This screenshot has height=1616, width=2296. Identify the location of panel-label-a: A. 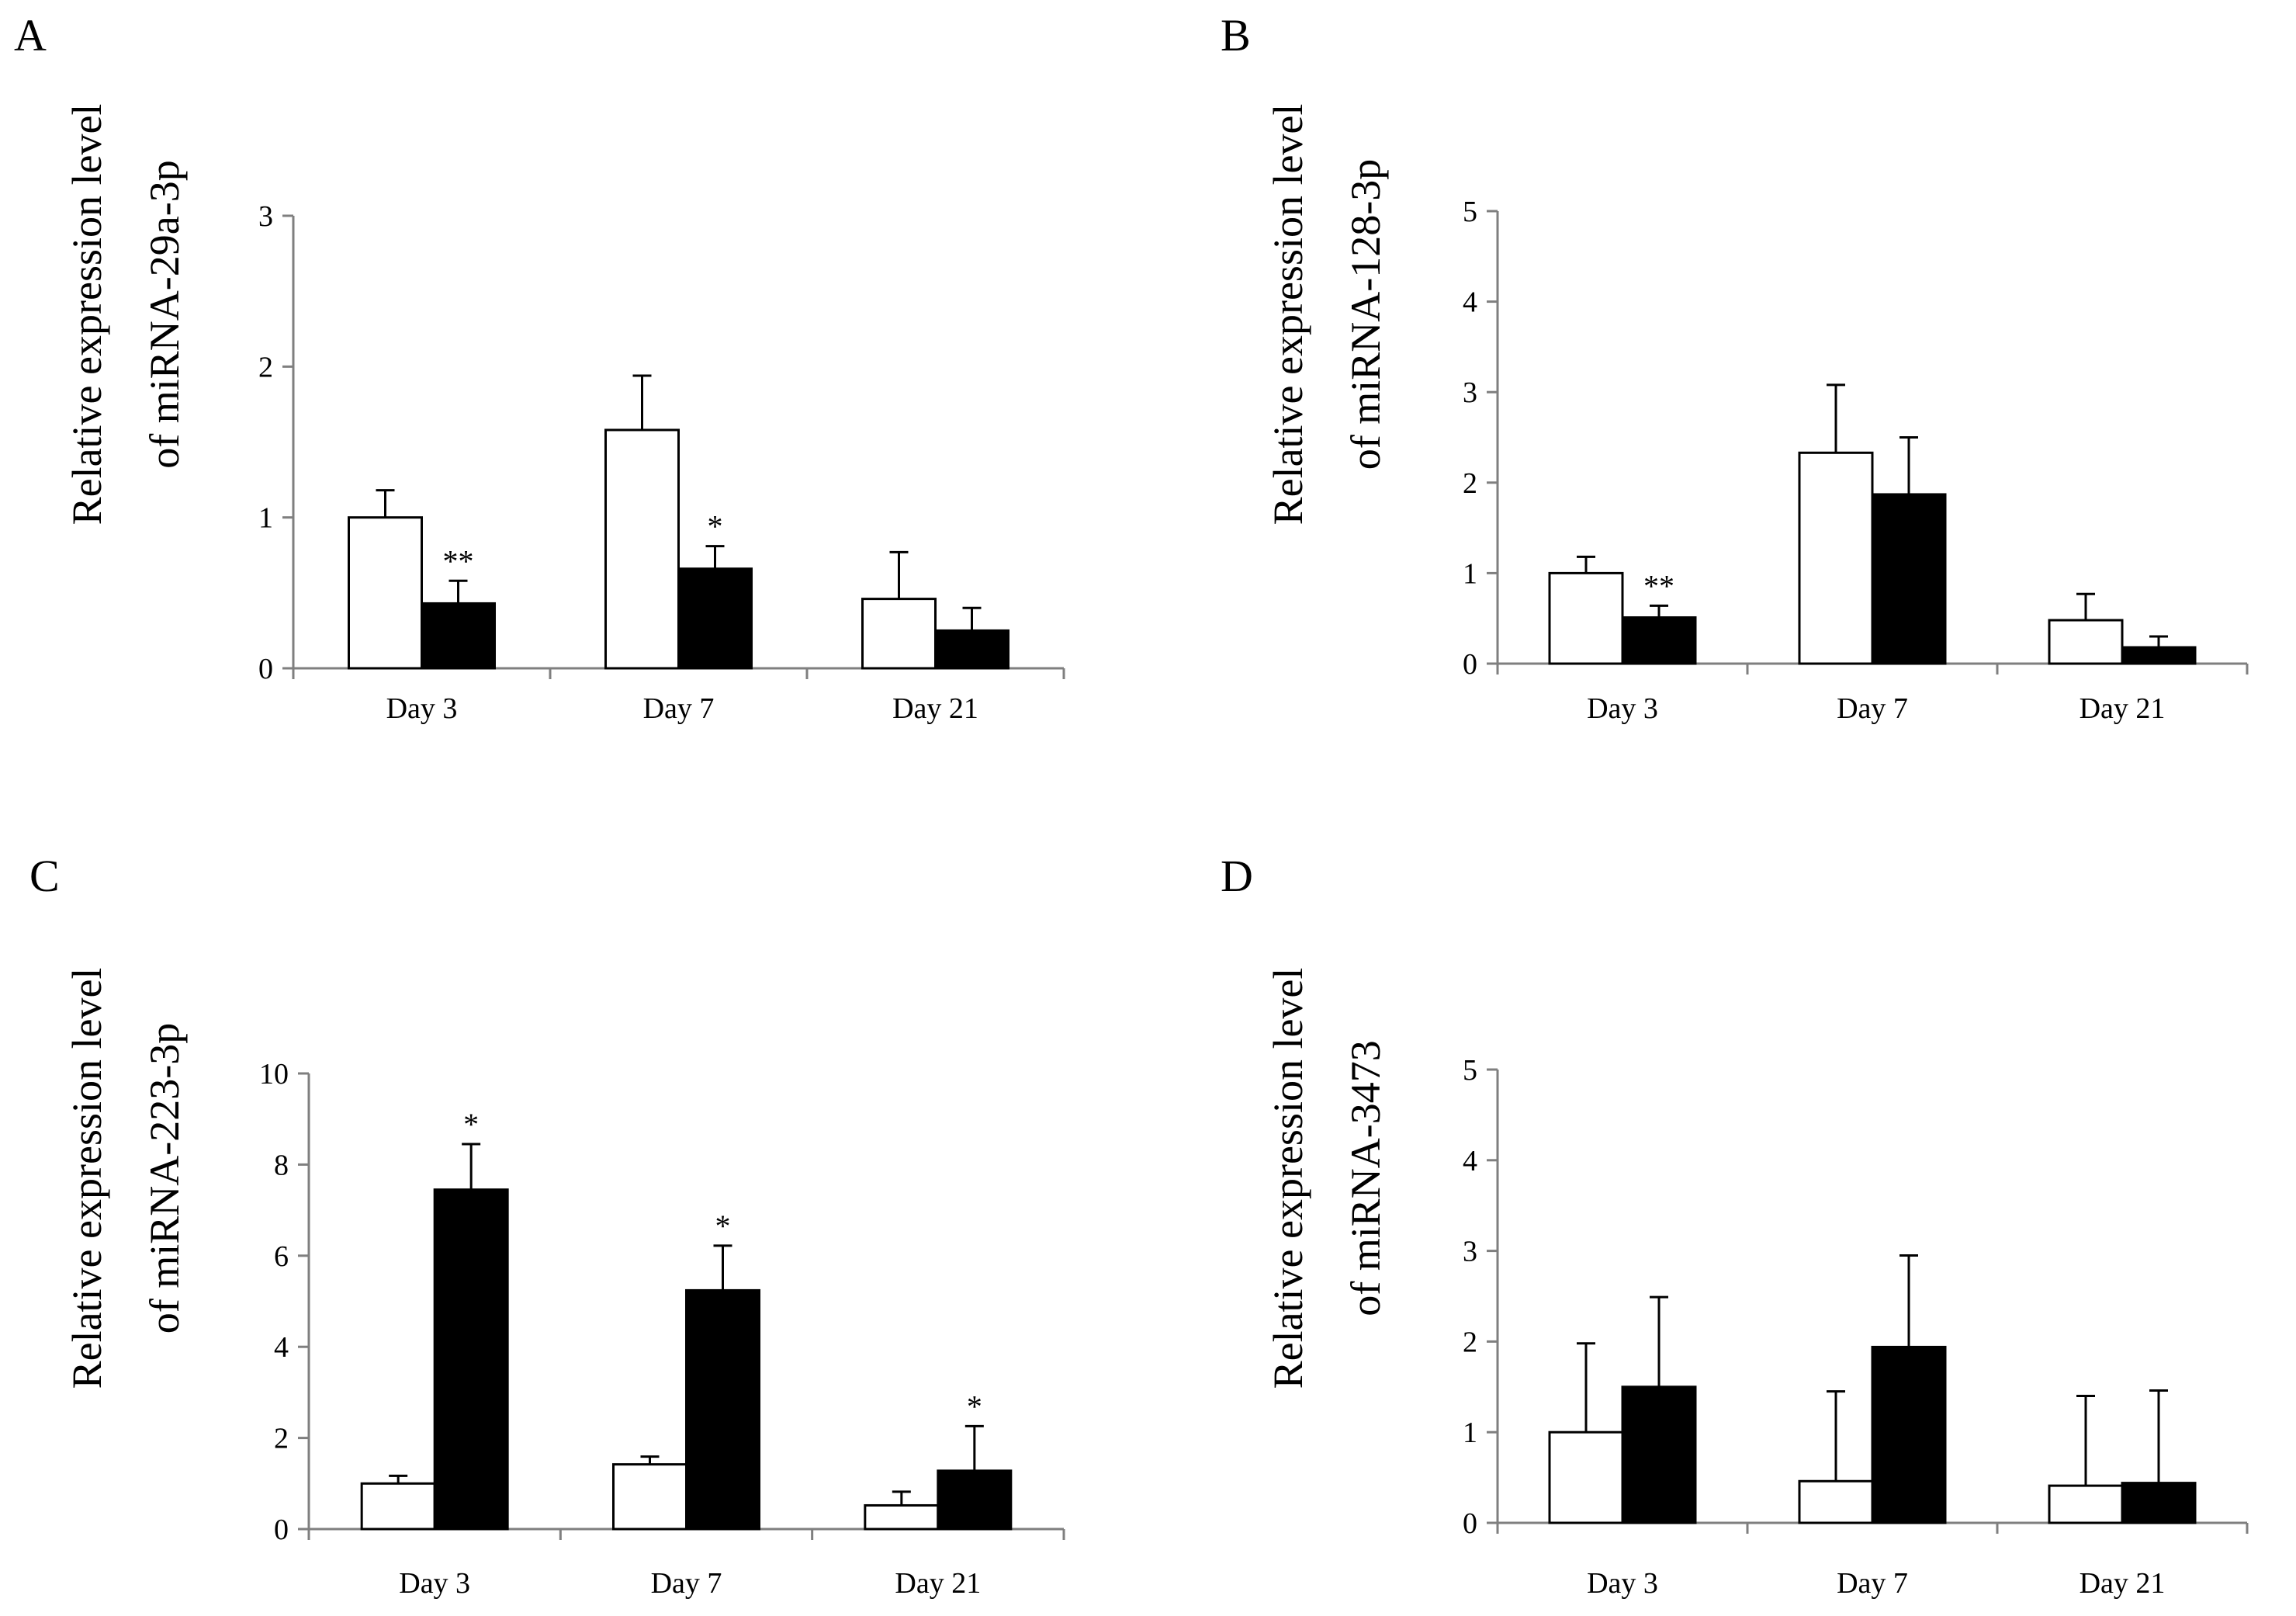
(31, 35).